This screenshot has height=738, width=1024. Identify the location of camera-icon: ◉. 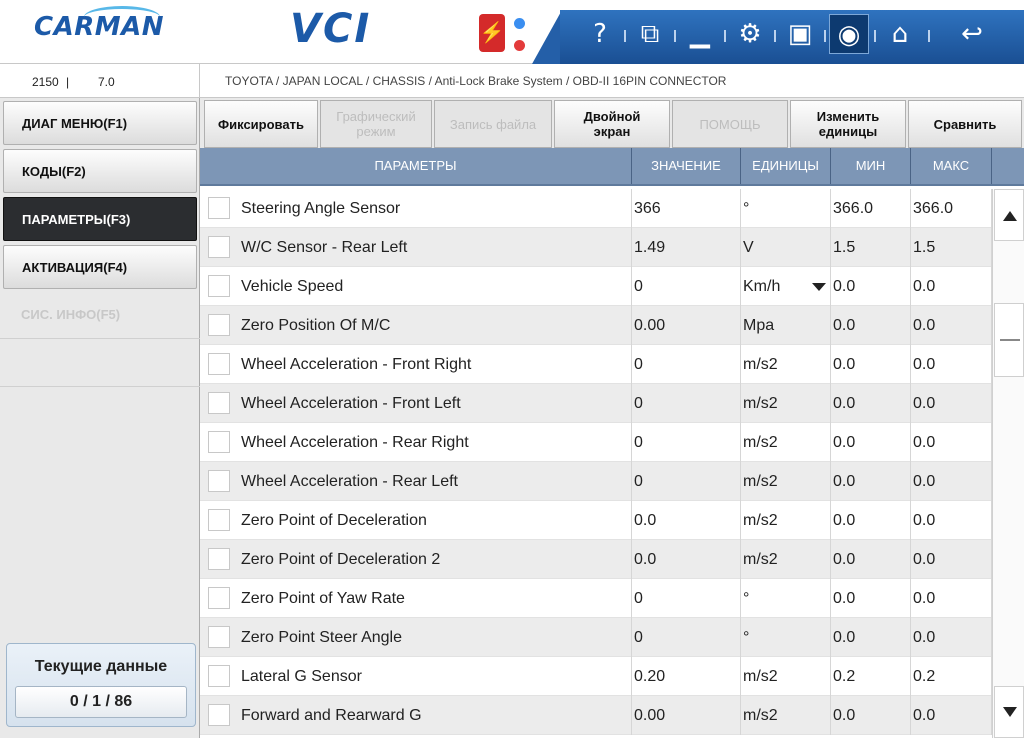
(849, 34).